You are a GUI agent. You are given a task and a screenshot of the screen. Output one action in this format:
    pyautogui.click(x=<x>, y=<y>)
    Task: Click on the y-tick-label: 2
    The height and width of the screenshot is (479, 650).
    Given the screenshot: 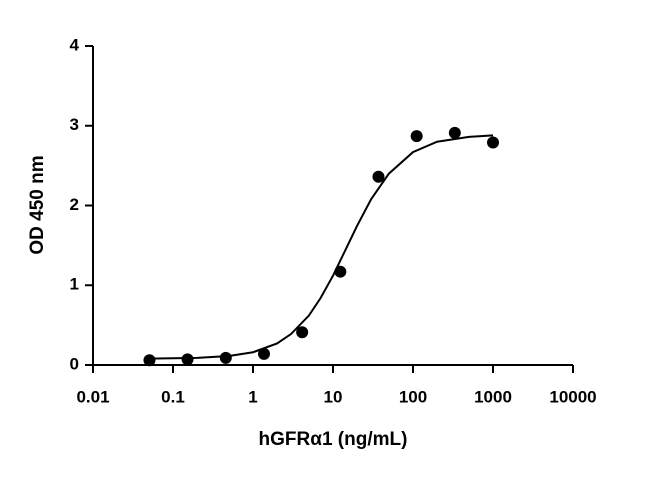 What is the action you would take?
    pyautogui.click(x=74, y=204)
    